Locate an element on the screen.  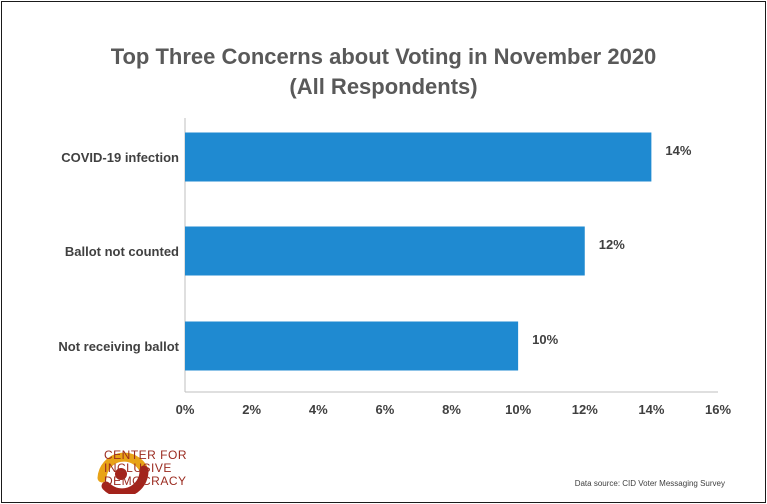
x-tick-label-10: 10% is located at coordinates (518, 409).